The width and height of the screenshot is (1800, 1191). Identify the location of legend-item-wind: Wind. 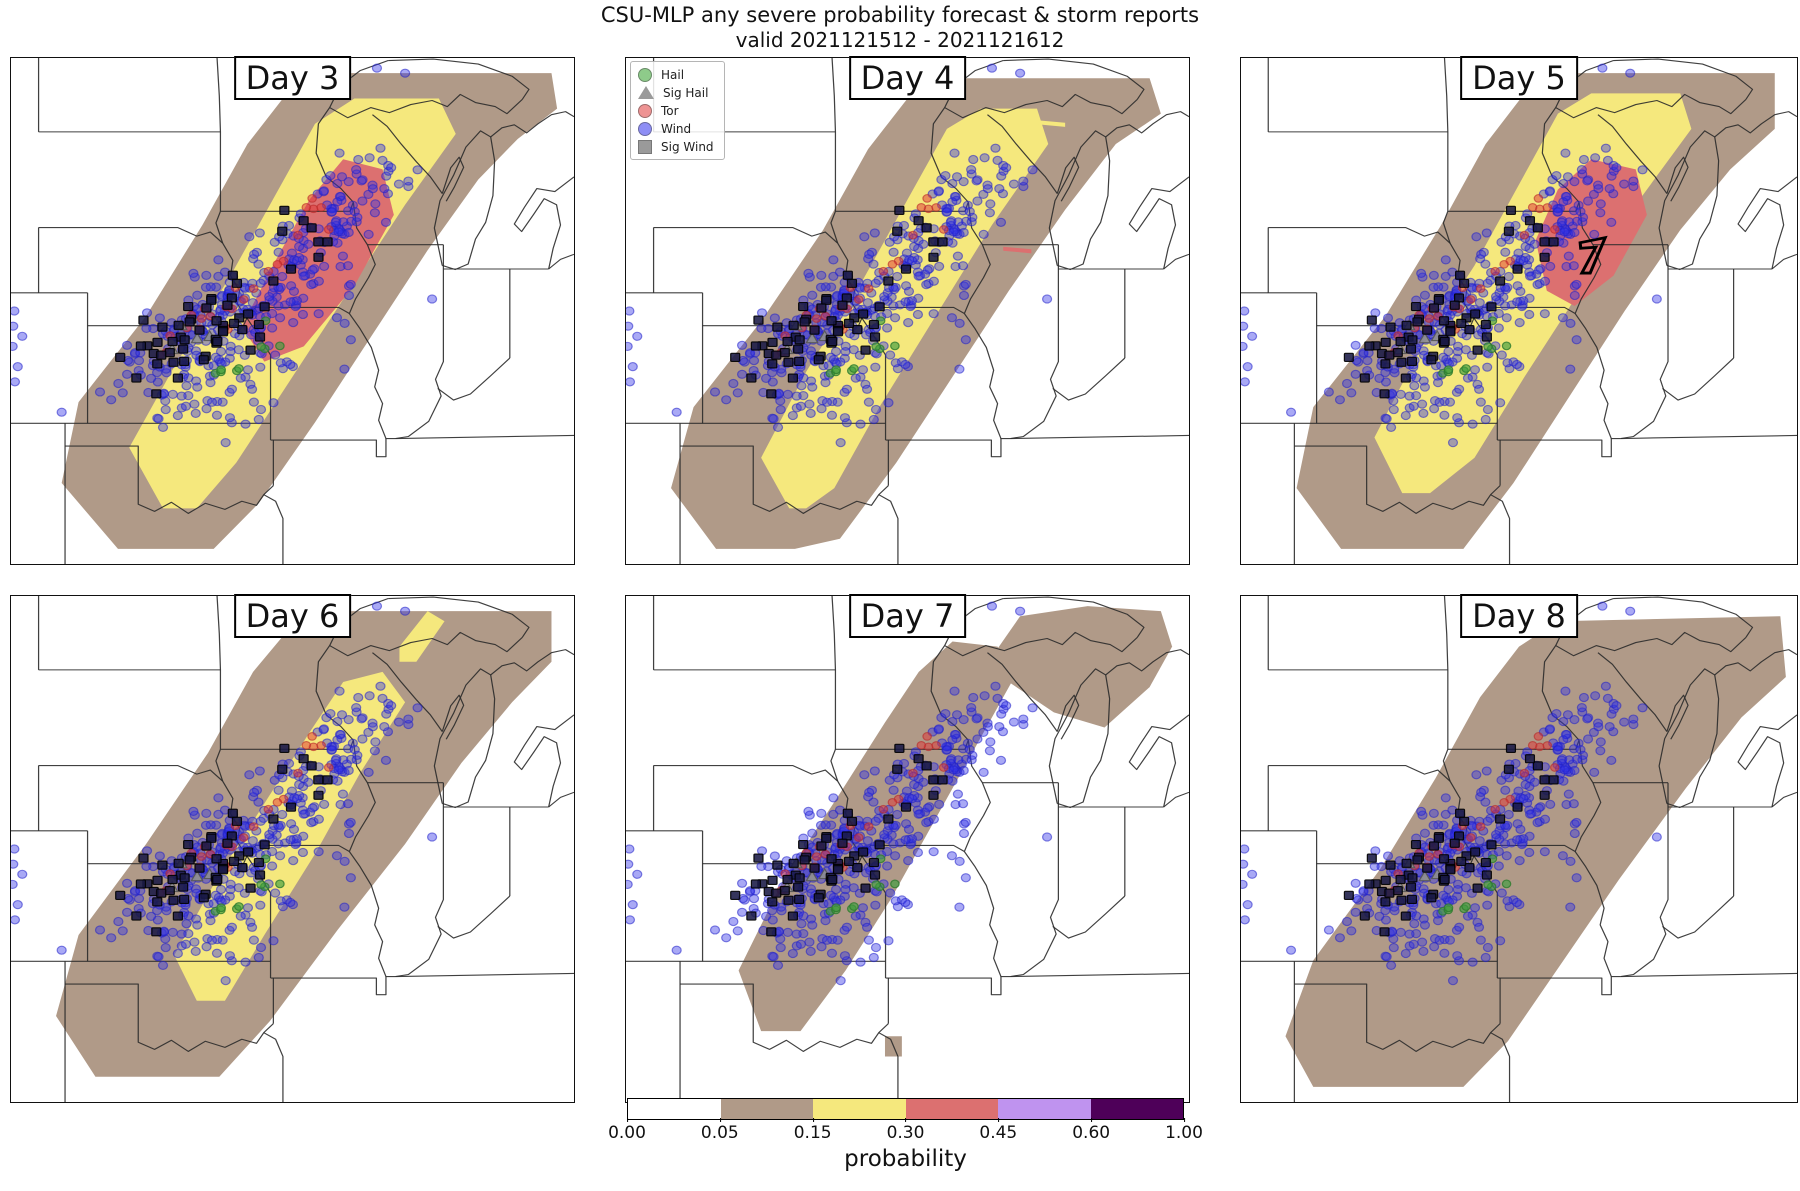
(676, 128).